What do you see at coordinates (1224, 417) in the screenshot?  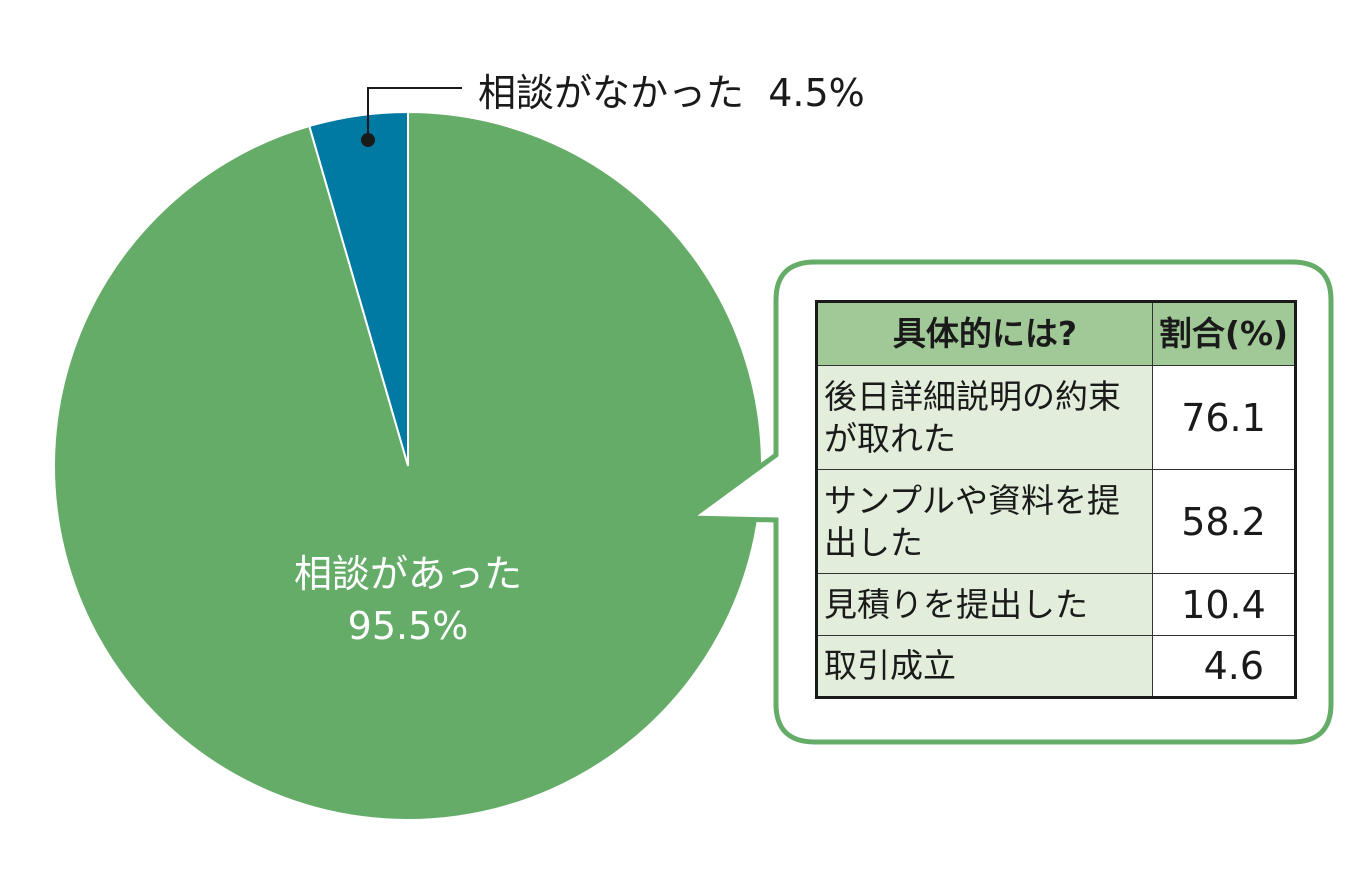 I see `row-value: 76.1` at bounding box center [1224, 417].